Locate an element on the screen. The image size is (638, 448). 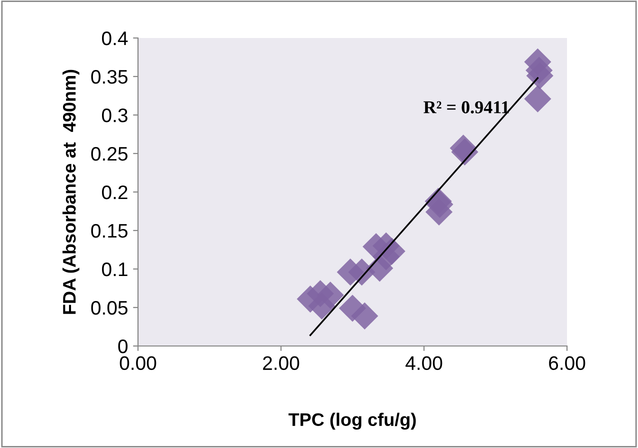
x-tick-label: 2.00 is located at coordinates (281, 363).